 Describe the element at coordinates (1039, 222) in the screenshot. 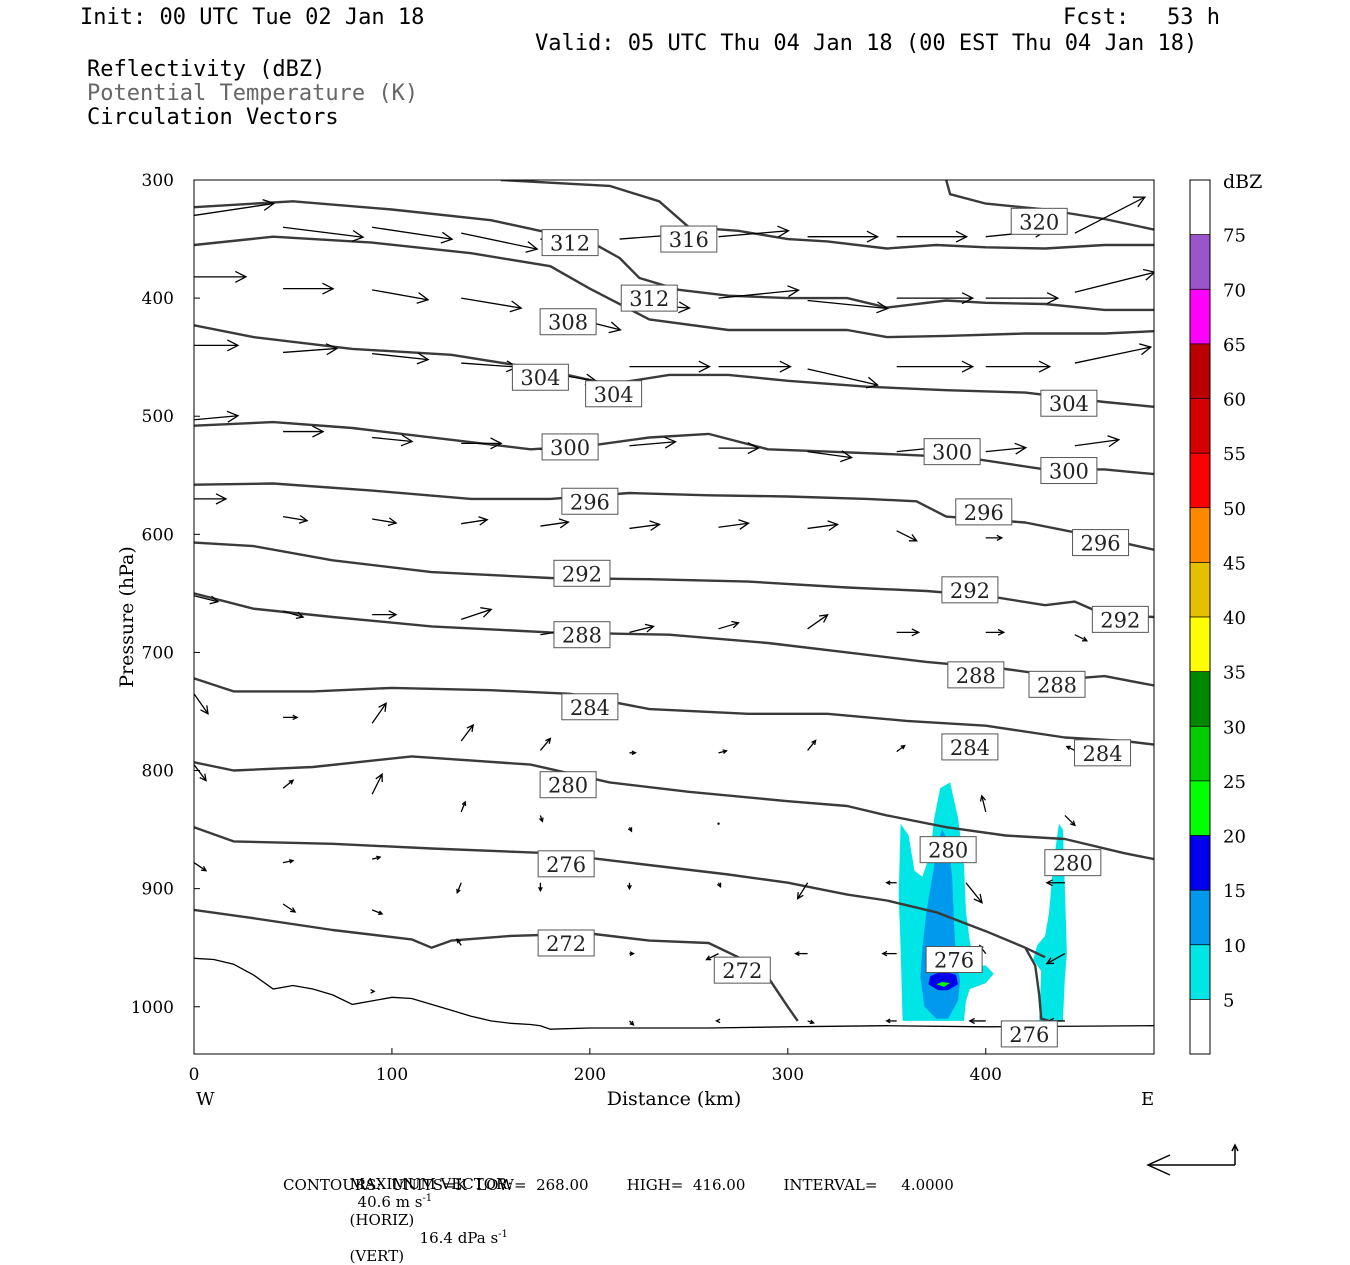

I see `contour-label-text: 320` at that location.